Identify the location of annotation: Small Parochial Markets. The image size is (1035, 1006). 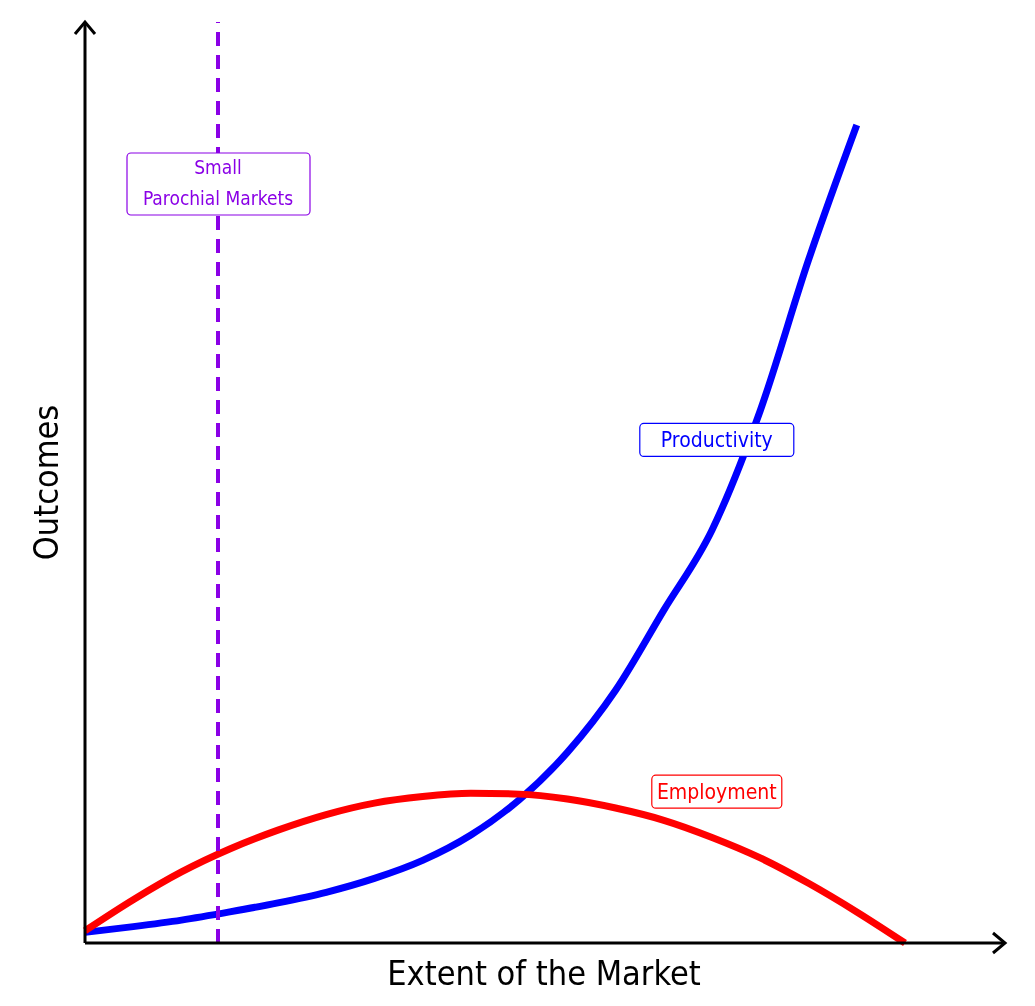
(218, 182).